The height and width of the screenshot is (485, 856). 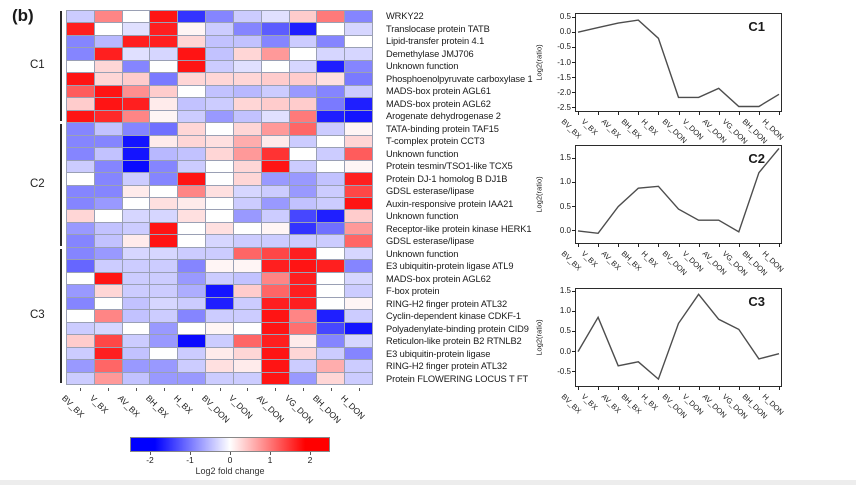 What do you see at coordinates (565, 182) in the screenshot?
I see `y-tick-label: 1.0` at bounding box center [565, 182].